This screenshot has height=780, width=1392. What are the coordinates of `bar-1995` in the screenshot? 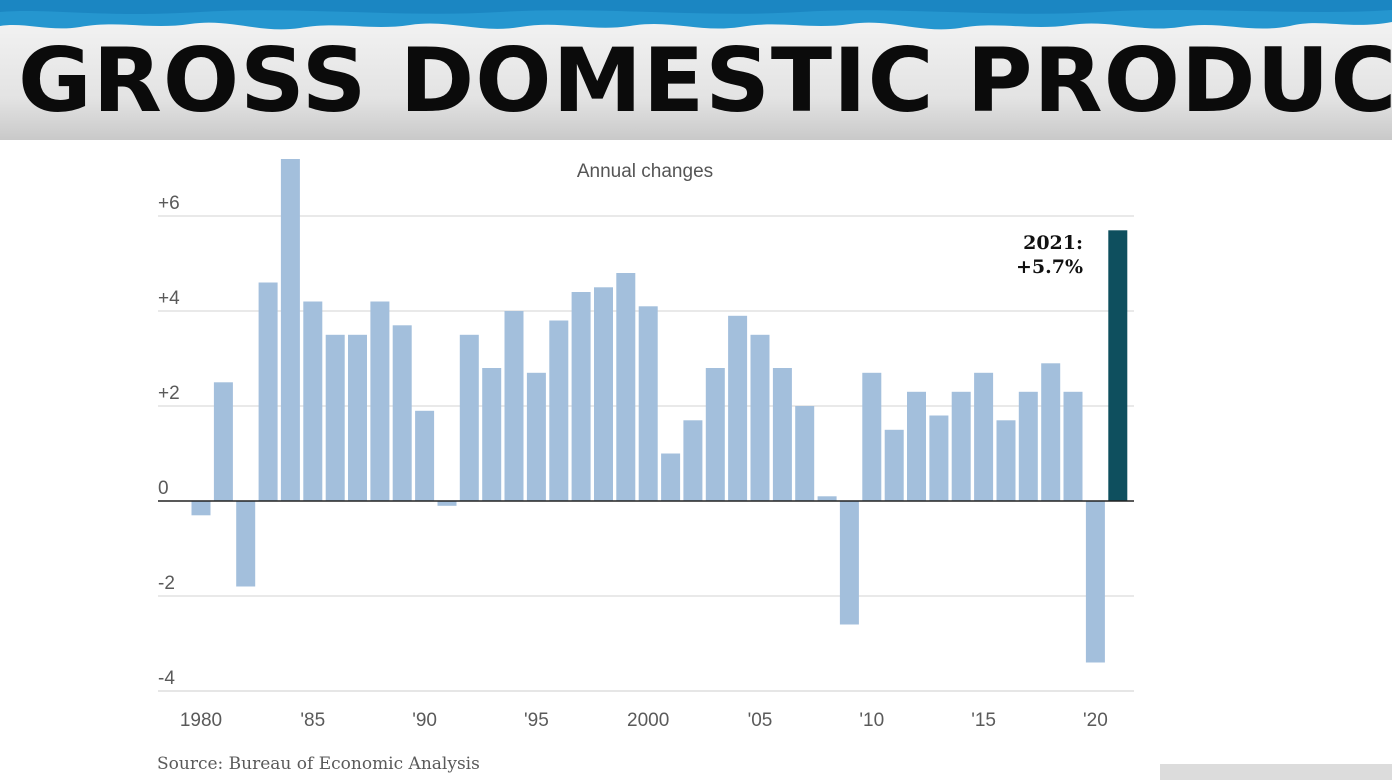 It's located at (536, 437).